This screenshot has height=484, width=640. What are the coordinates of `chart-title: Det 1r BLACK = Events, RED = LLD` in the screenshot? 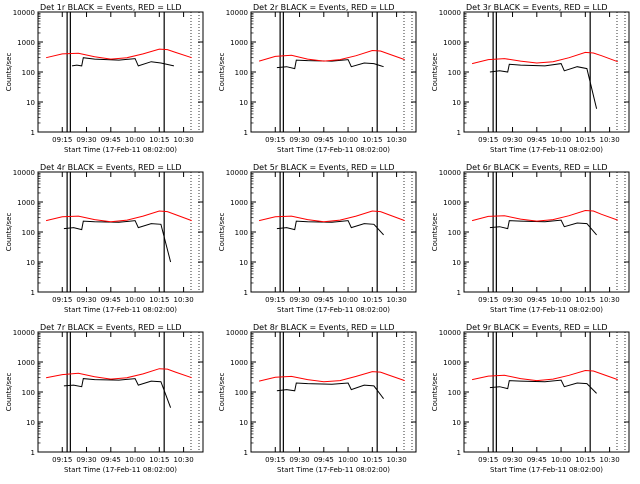 It's located at (111, 7).